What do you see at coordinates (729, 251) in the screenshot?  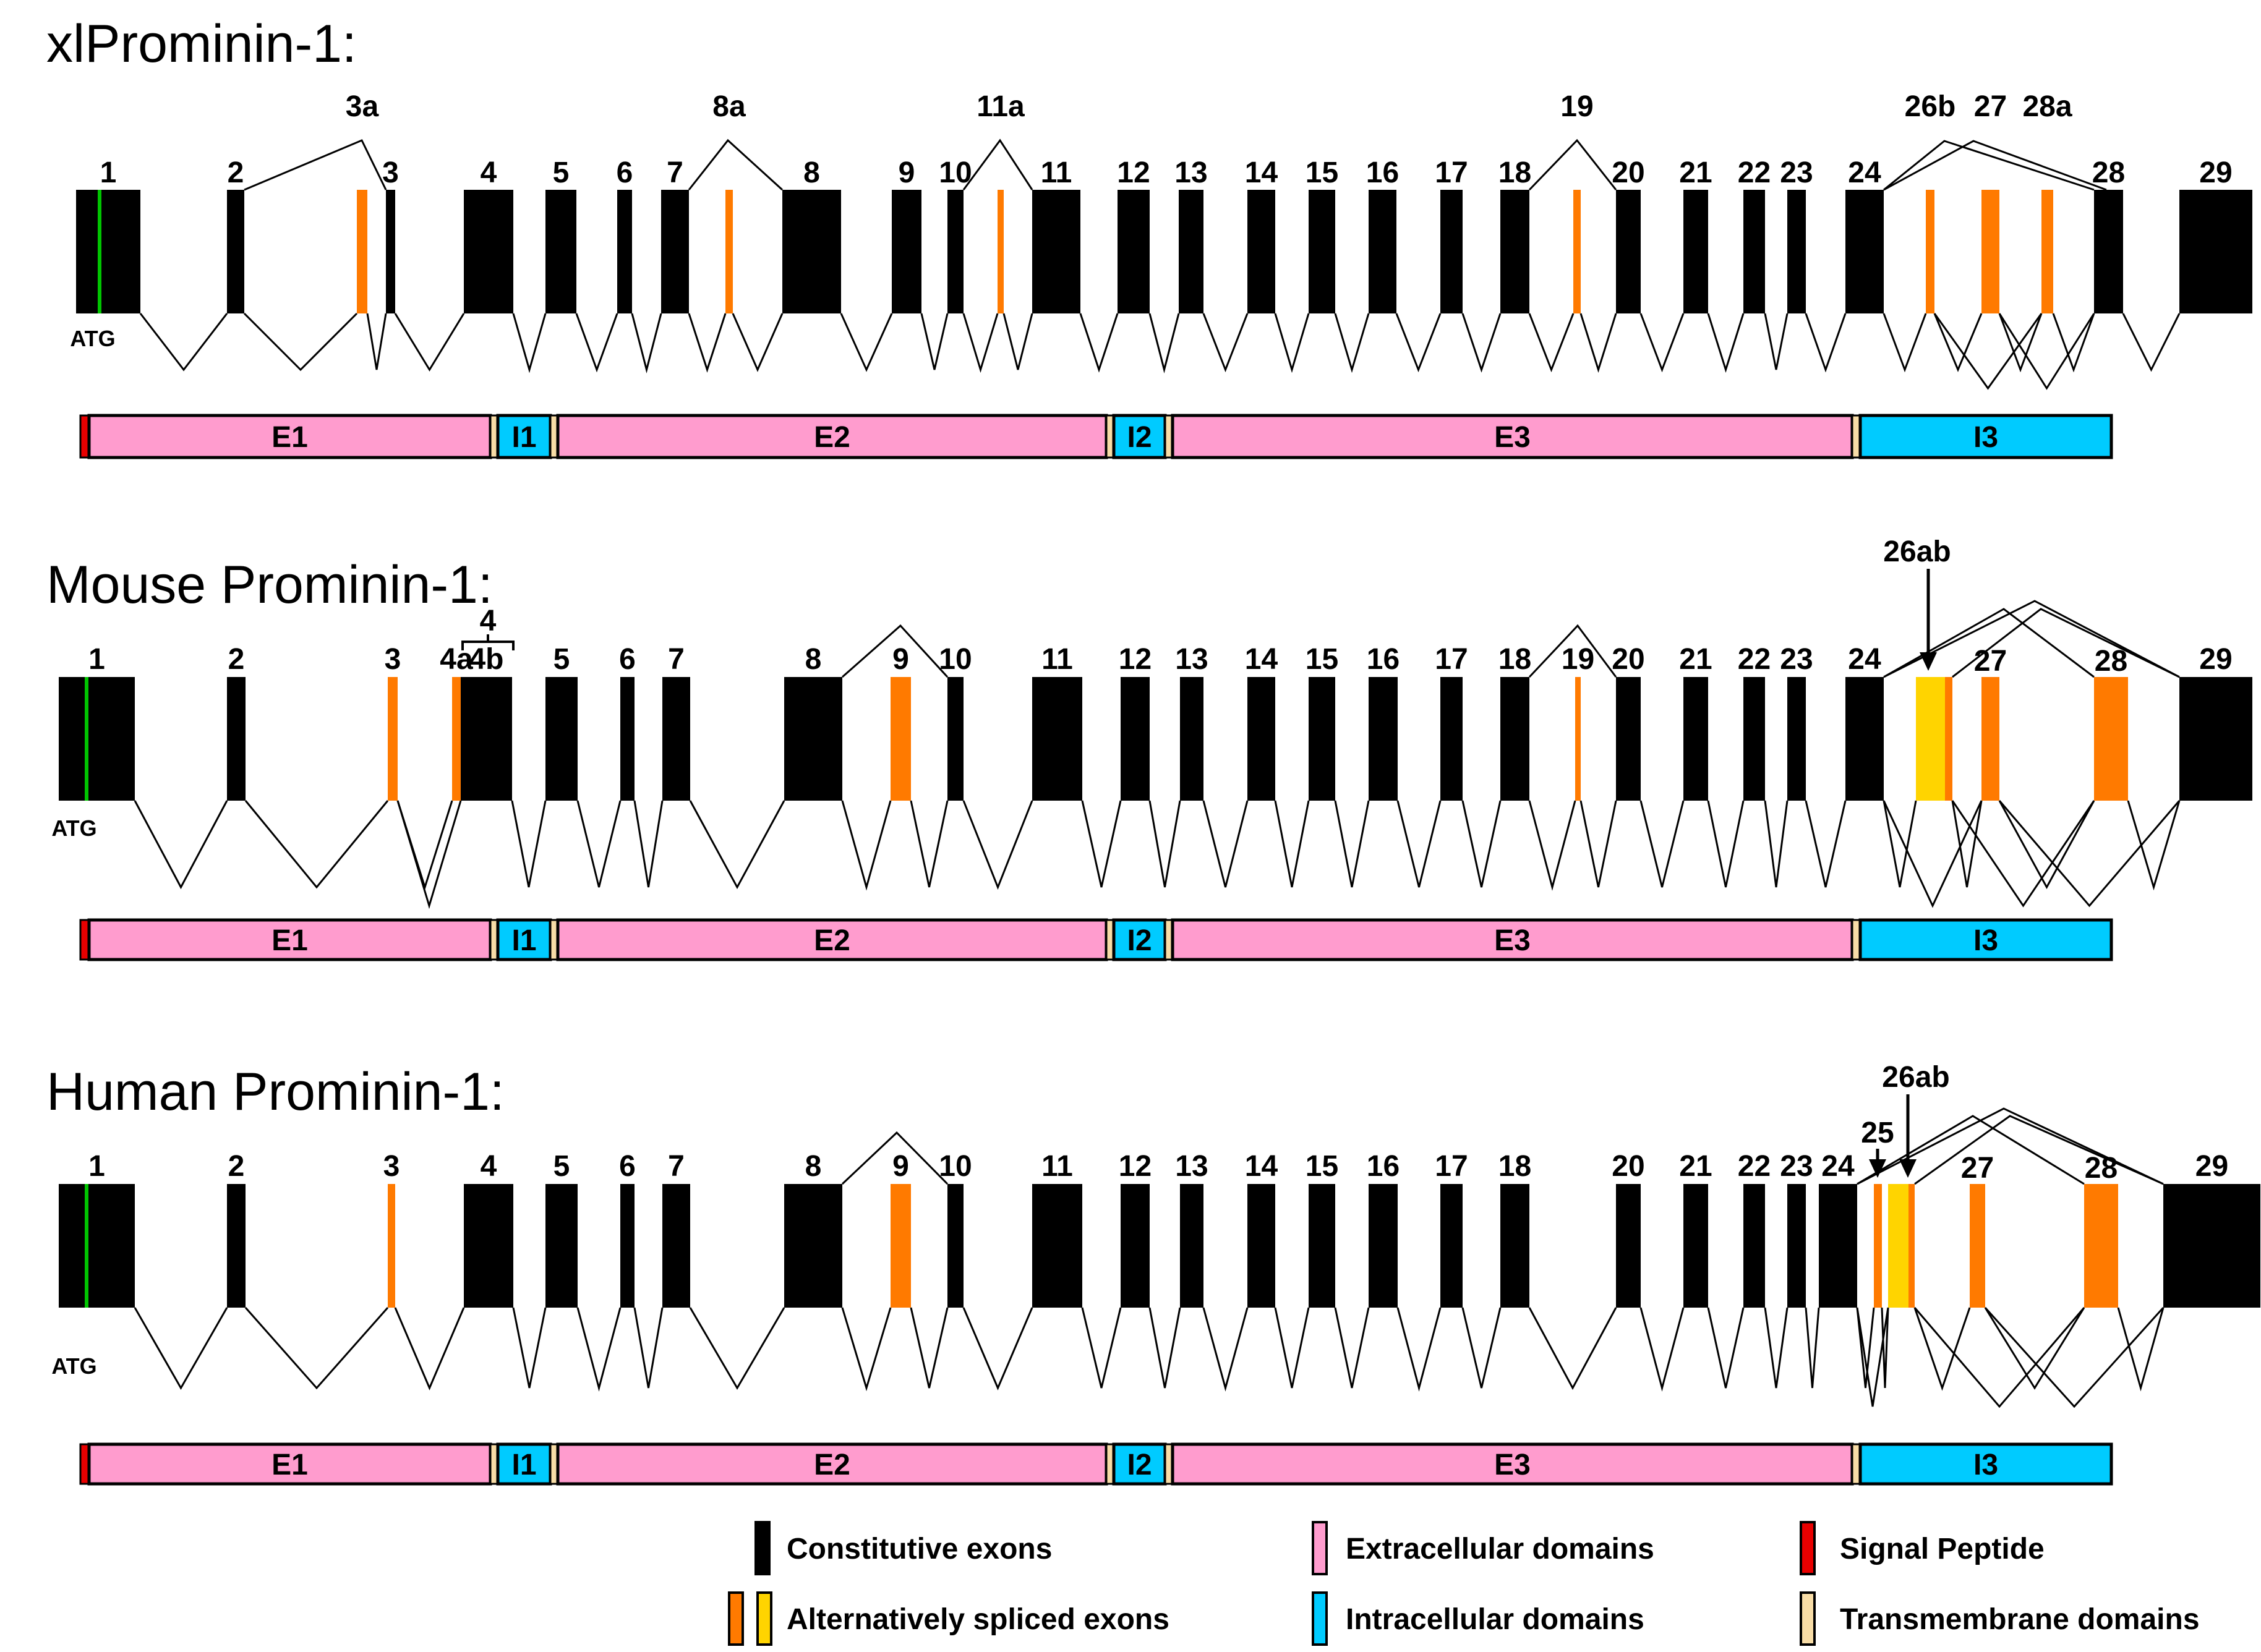 I see `xlprominin-1-exon-8a` at bounding box center [729, 251].